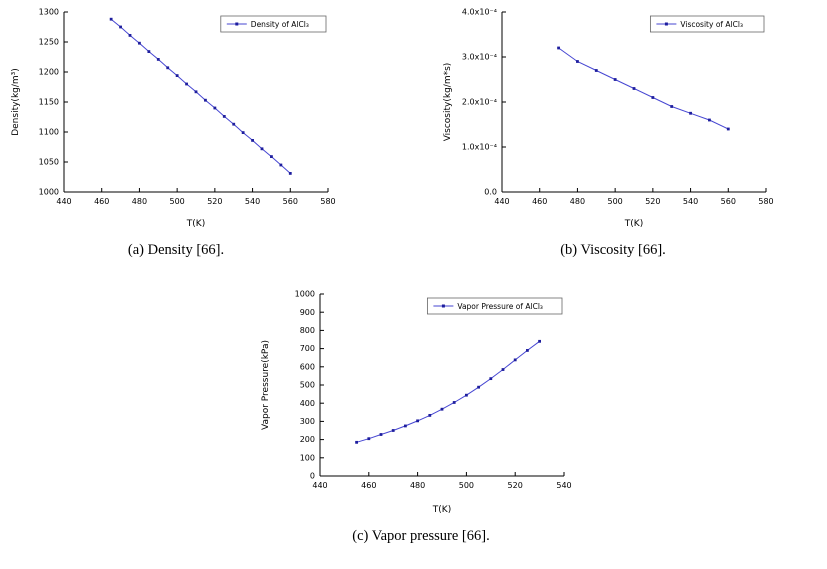 Image resolution: width=827 pixels, height=569 pixels. Describe the element at coordinates (711, 24) in the screenshot. I see `legend-label: Viscosity of AlCl₃` at that location.